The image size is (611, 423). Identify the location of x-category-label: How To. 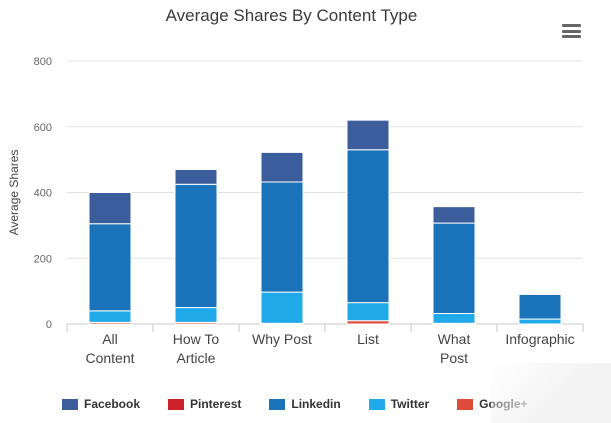
(196, 339).